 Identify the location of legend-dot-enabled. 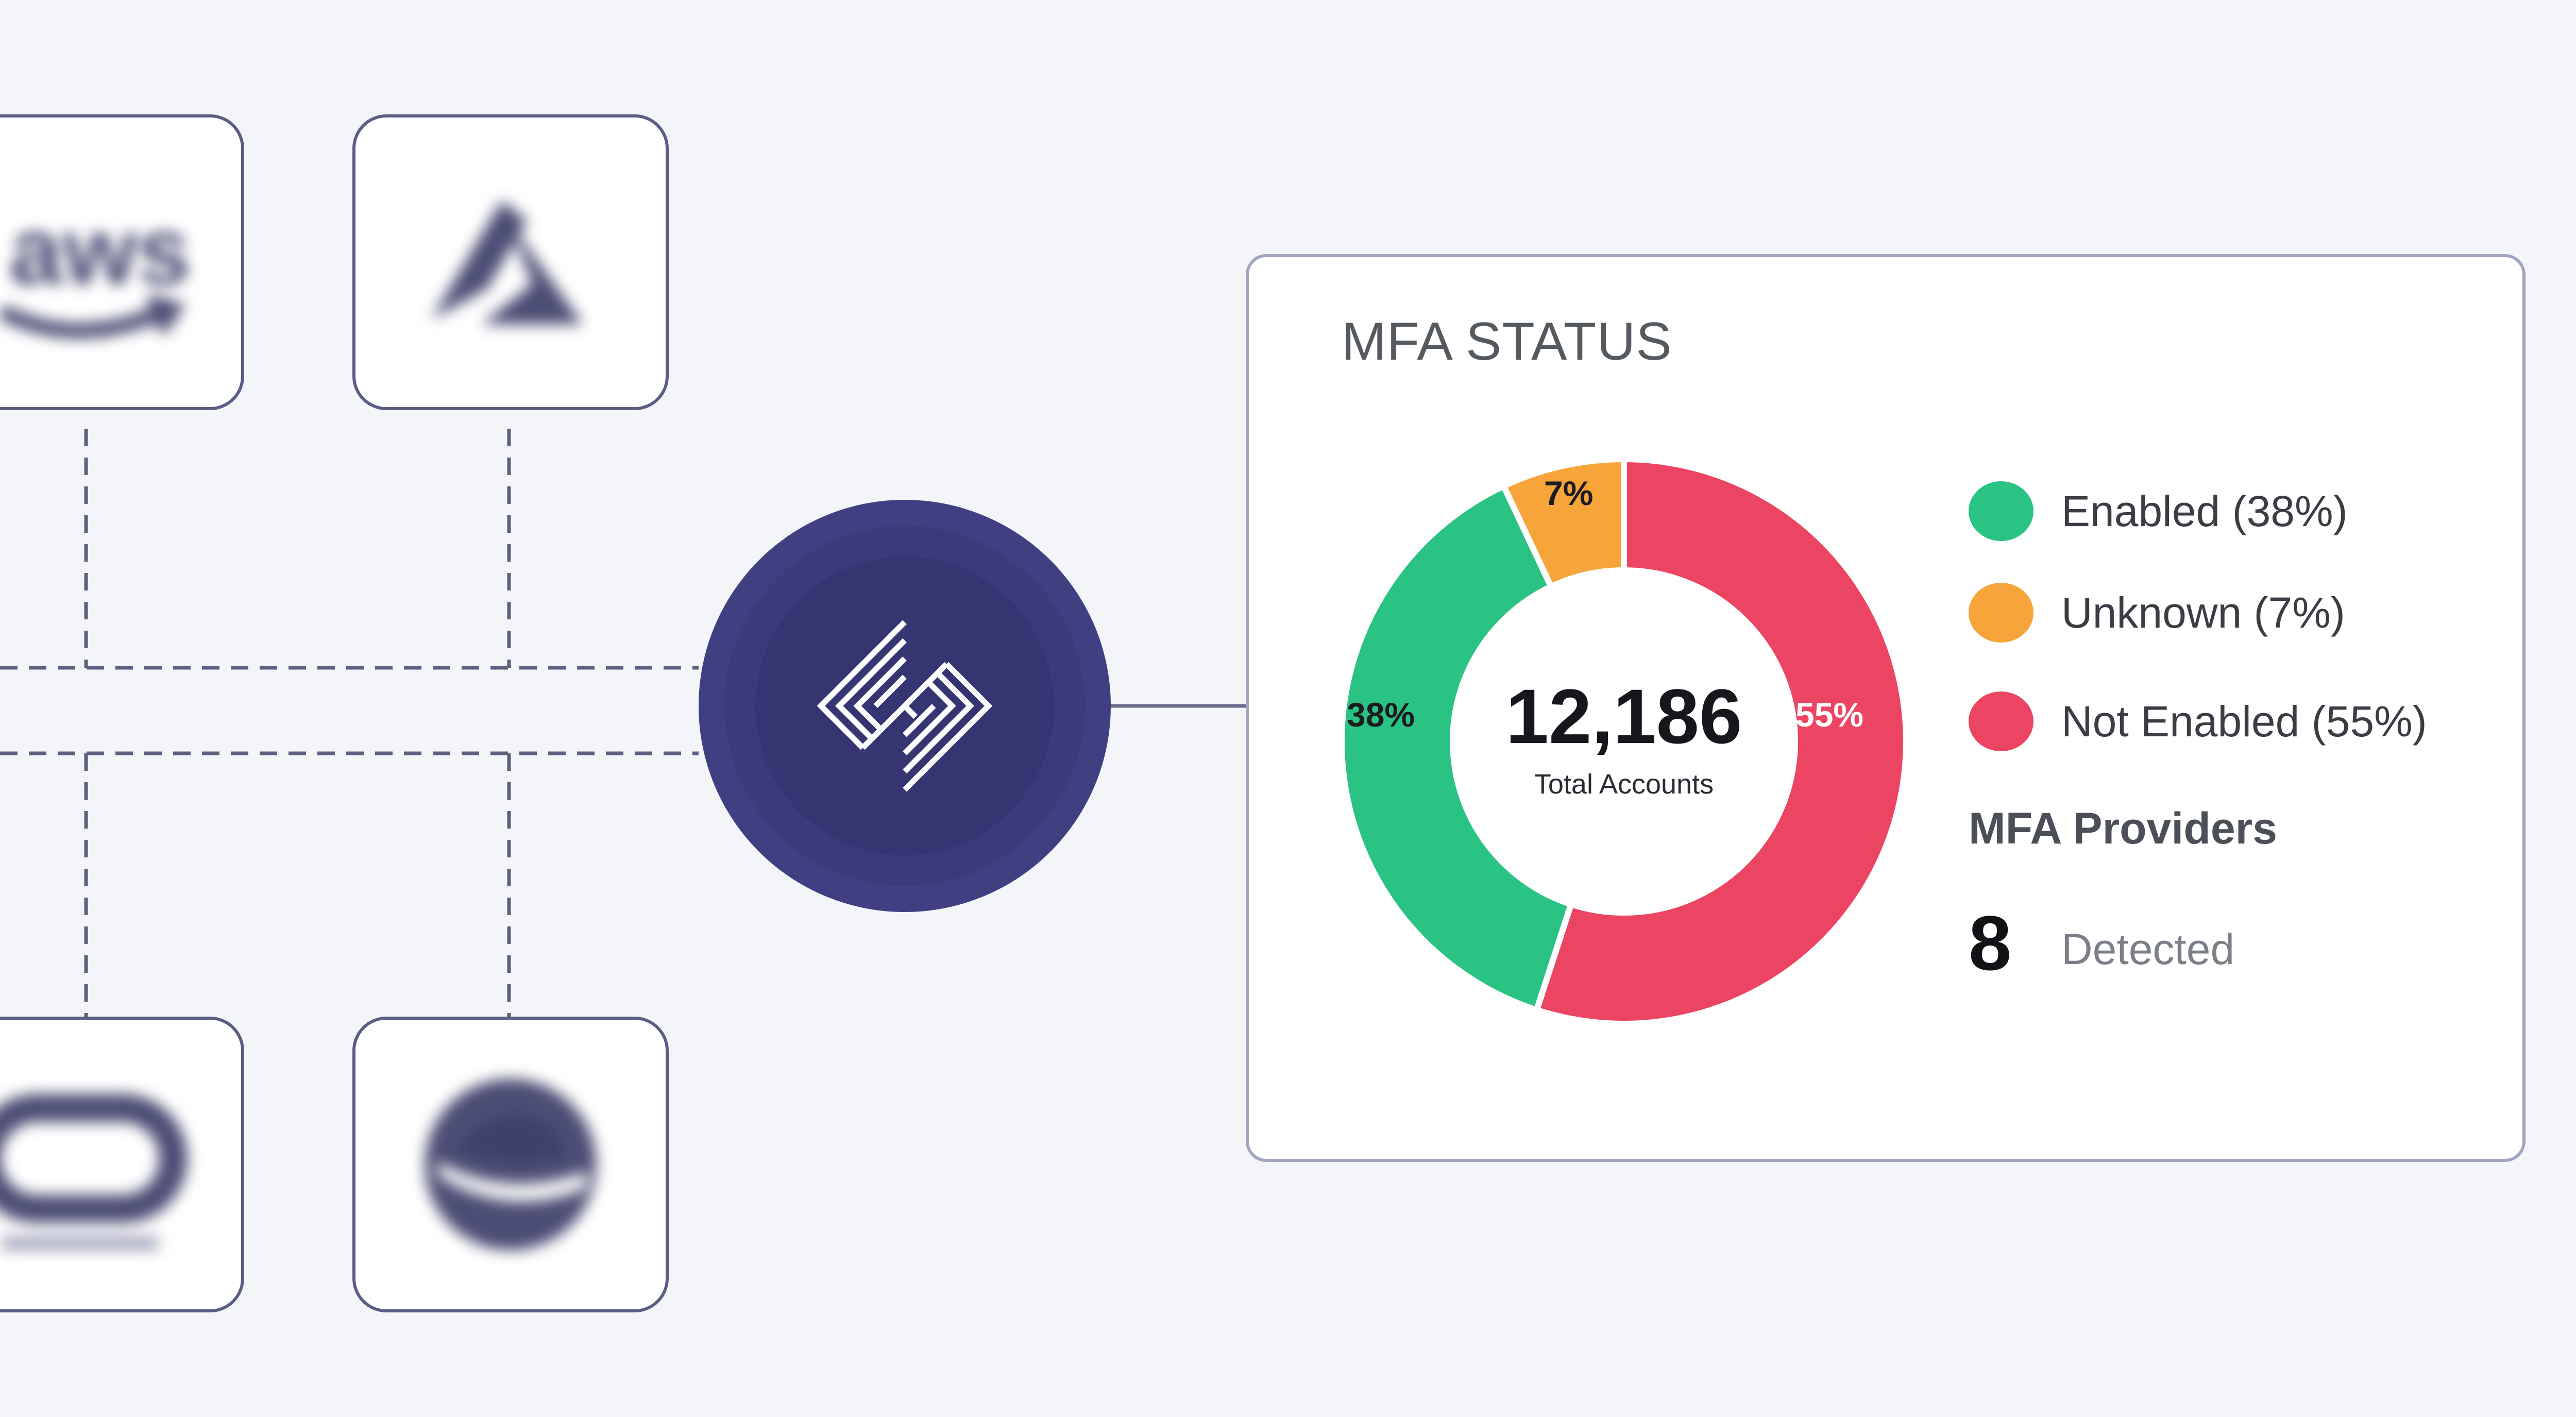
(2001, 511).